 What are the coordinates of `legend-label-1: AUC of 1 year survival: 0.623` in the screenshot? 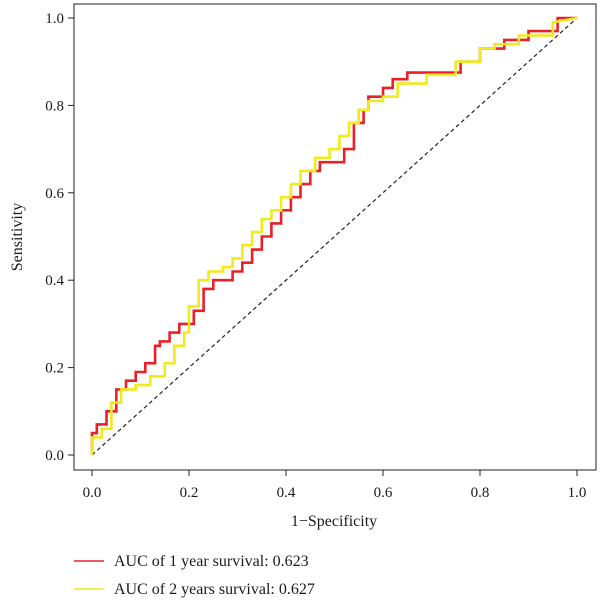 It's located at (211, 561).